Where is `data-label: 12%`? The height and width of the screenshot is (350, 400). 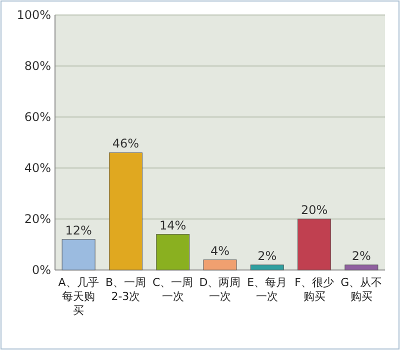
data-label: 12% is located at coordinates (78, 230).